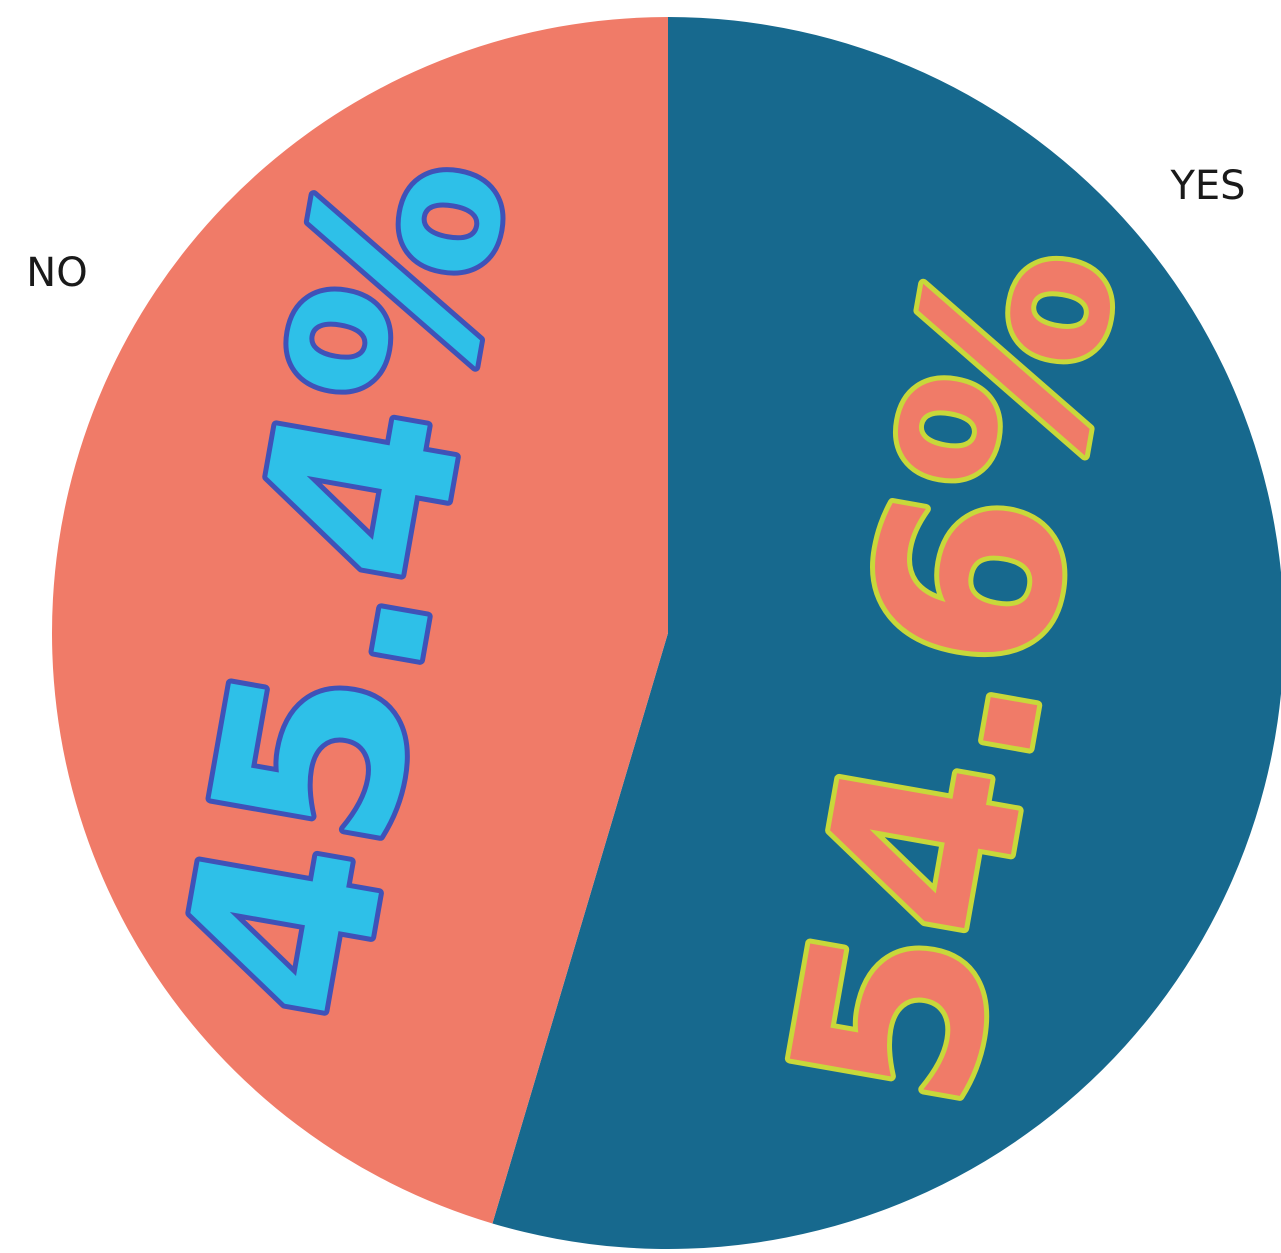 This screenshot has width=1281, height=1253. What do you see at coordinates (56, 273) in the screenshot?
I see `category-label: NO` at bounding box center [56, 273].